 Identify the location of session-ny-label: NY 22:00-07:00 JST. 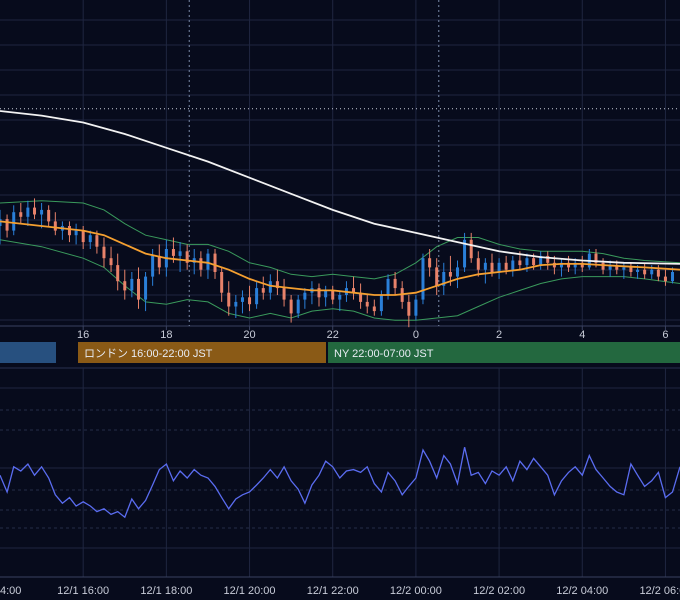
(384, 354).